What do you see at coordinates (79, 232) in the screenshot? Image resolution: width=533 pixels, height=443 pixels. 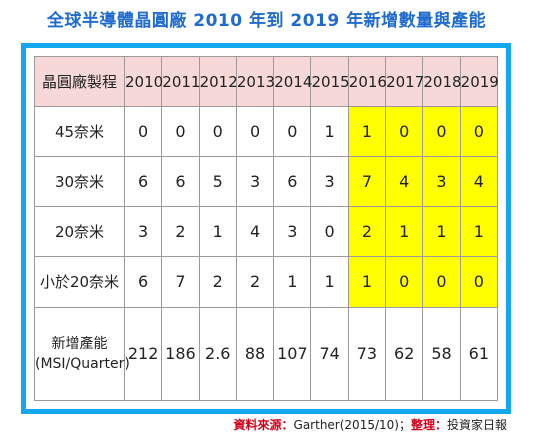 I see `row-label: 20奈米` at bounding box center [79, 232].